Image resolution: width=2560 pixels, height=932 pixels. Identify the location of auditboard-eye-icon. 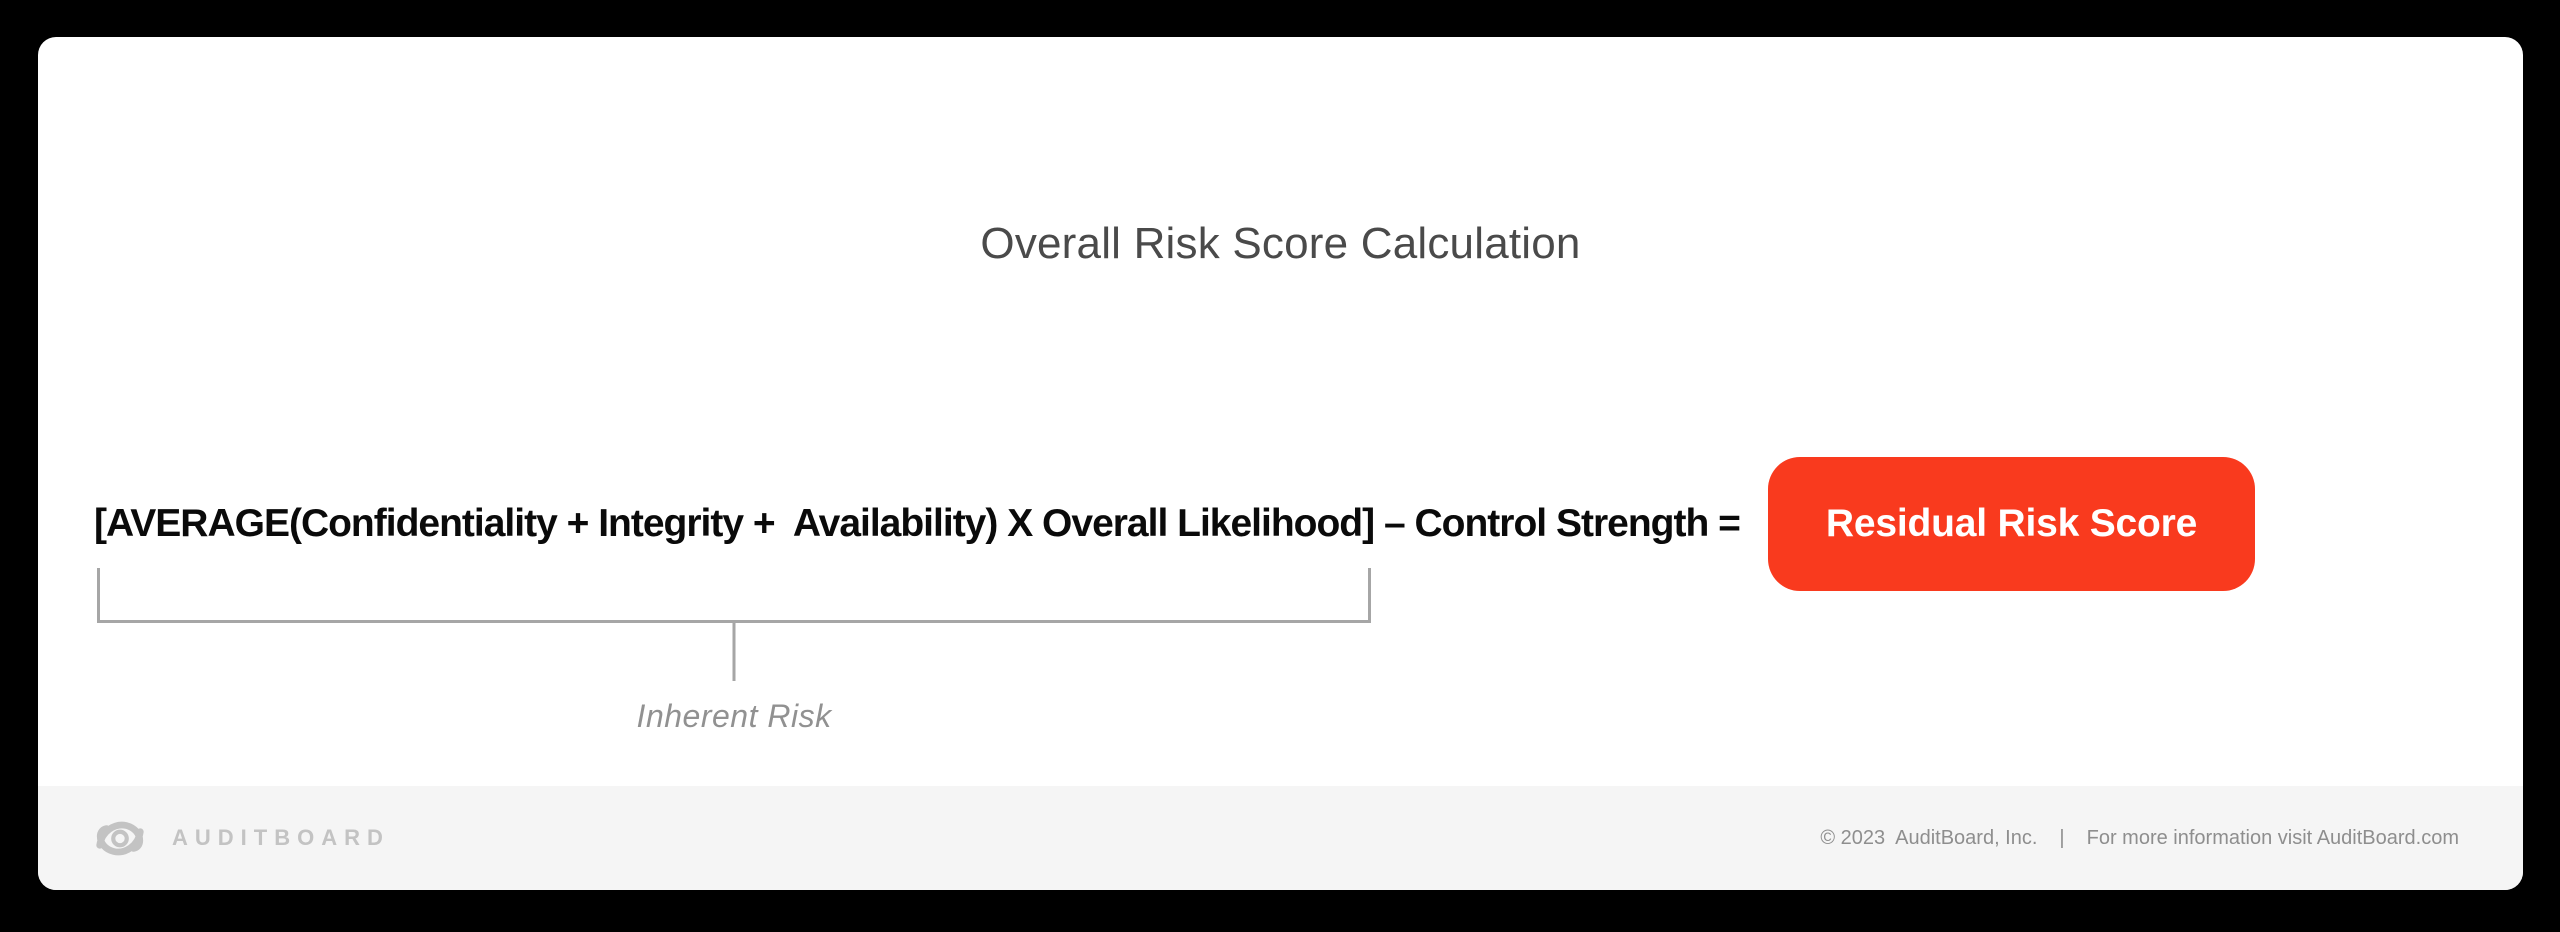
(120, 838).